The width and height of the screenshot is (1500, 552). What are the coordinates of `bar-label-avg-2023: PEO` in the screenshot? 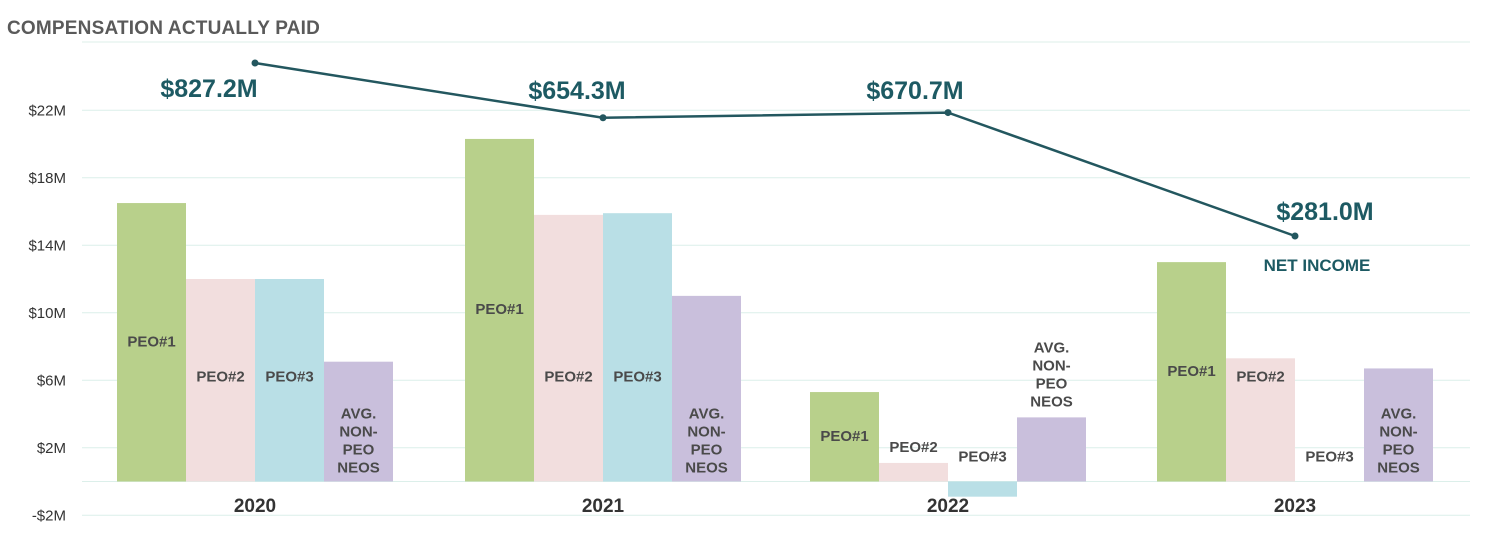 It's located at (1399, 450).